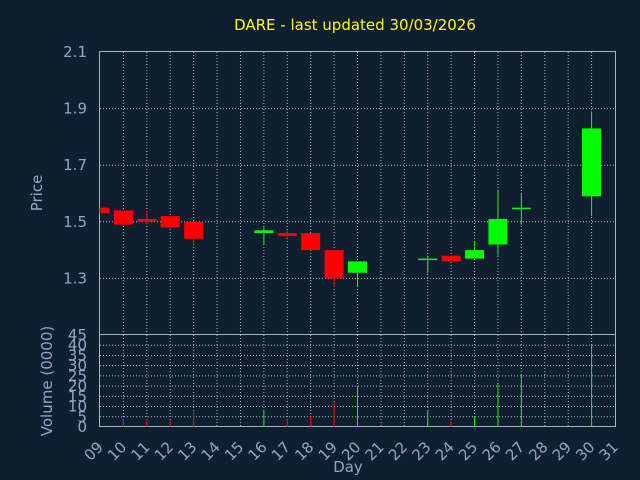 The image size is (640, 480). I want to click on x-tick-label: 12, so click(164, 451).